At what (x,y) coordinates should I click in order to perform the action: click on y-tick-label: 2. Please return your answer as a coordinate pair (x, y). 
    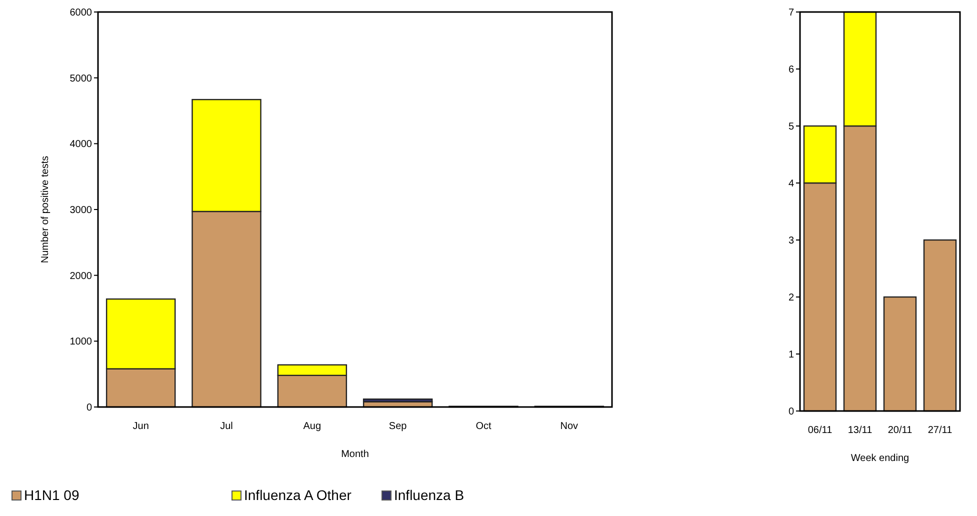
    Looking at the image, I should click on (791, 298).